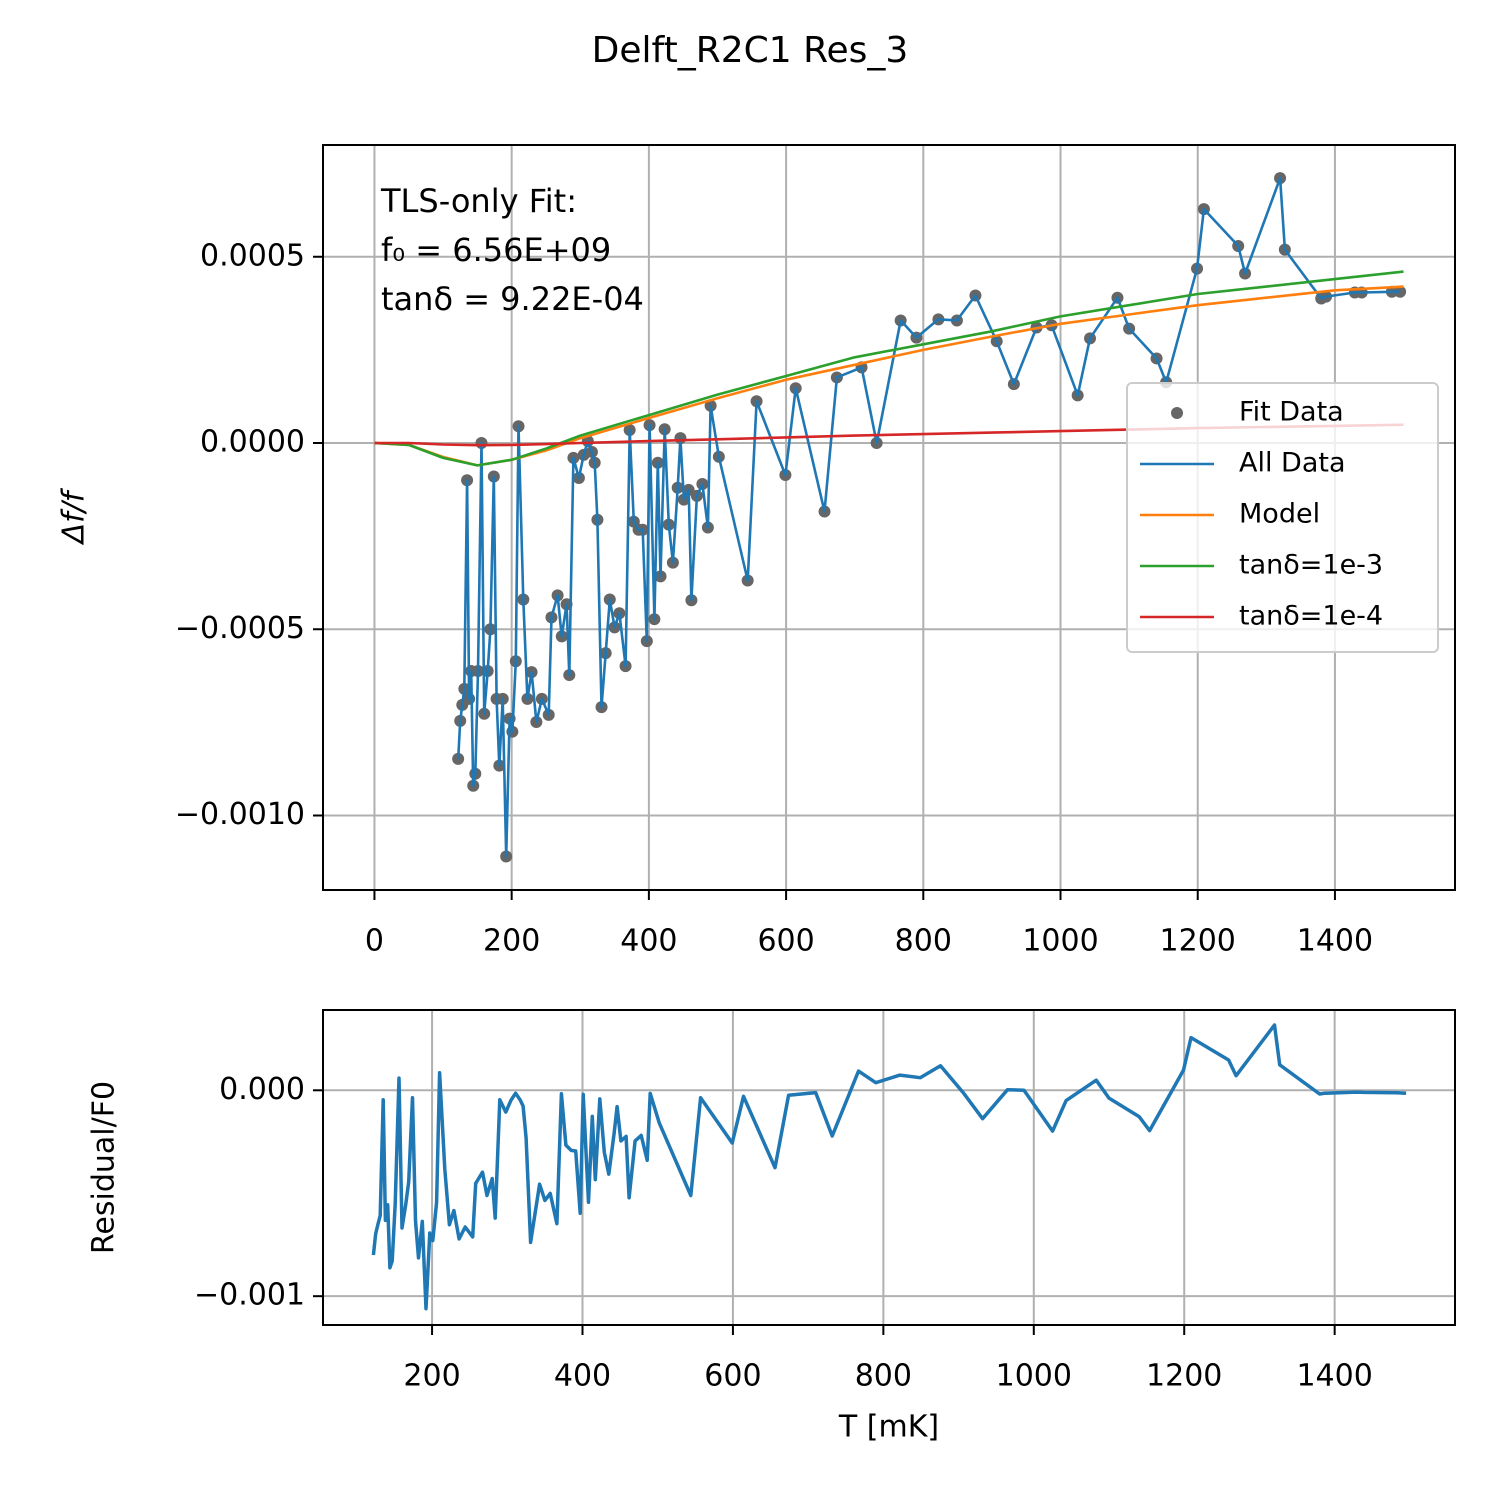 Image resolution: width=1500 pixels, height=1500 pixels. What do you see at coordinates (374, 941) in the screenshot?
I see `x-tick-label: 0` at bounding box center [374, 941].